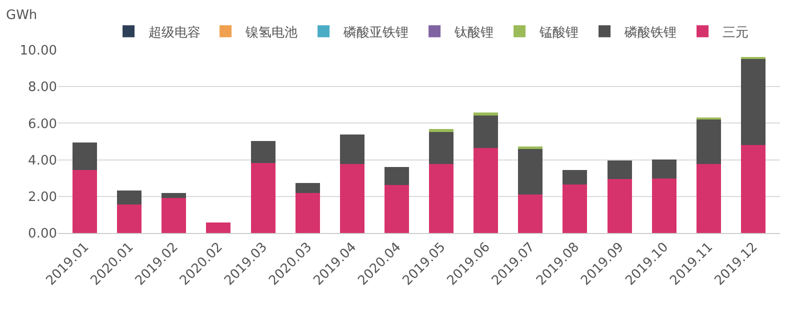  What do you see at coordinates (474, 32) in the screenshot?
I see `legend-label: 钛酸锂` at bounding box center [474, 32].